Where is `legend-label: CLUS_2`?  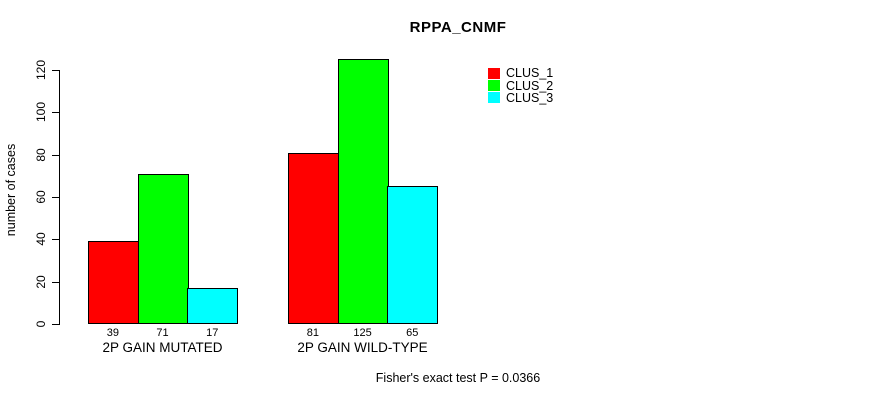
legend-label: CLUS_2 is located at coordinates (530, 85).